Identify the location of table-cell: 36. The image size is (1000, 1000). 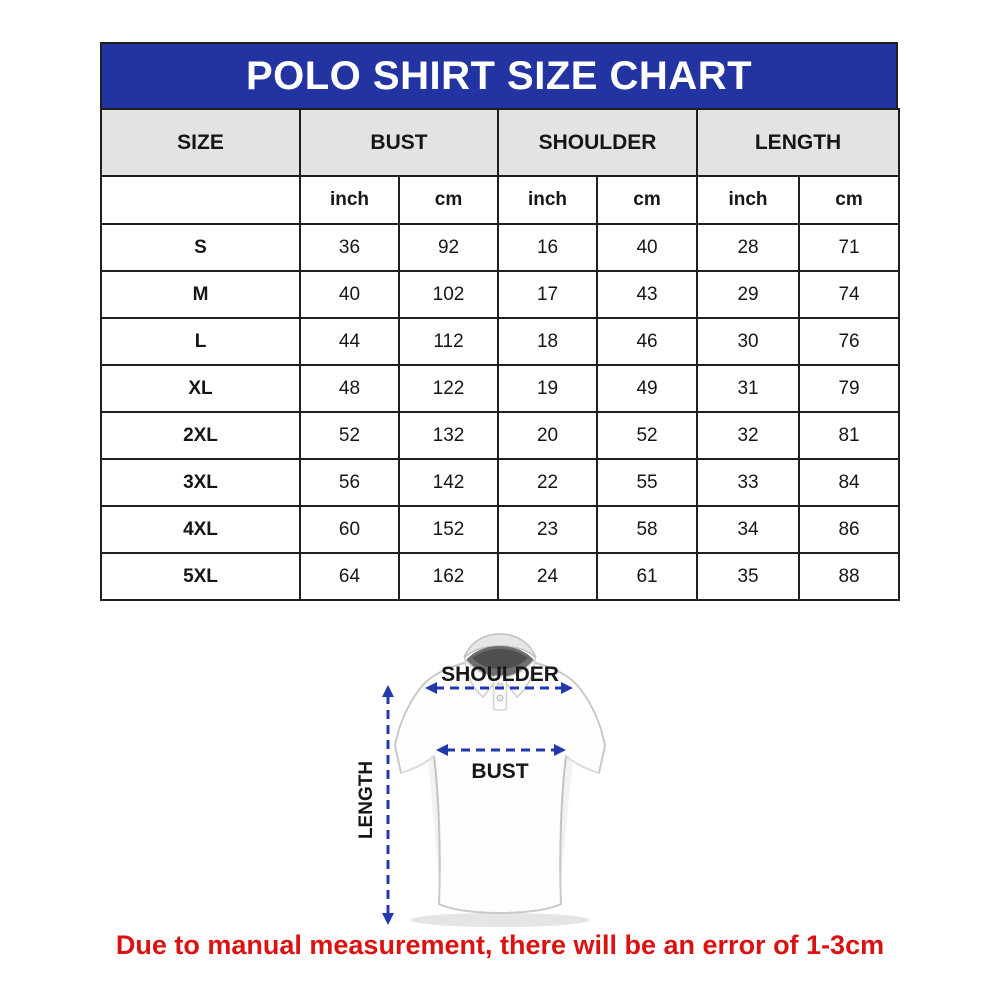
(349, 247).